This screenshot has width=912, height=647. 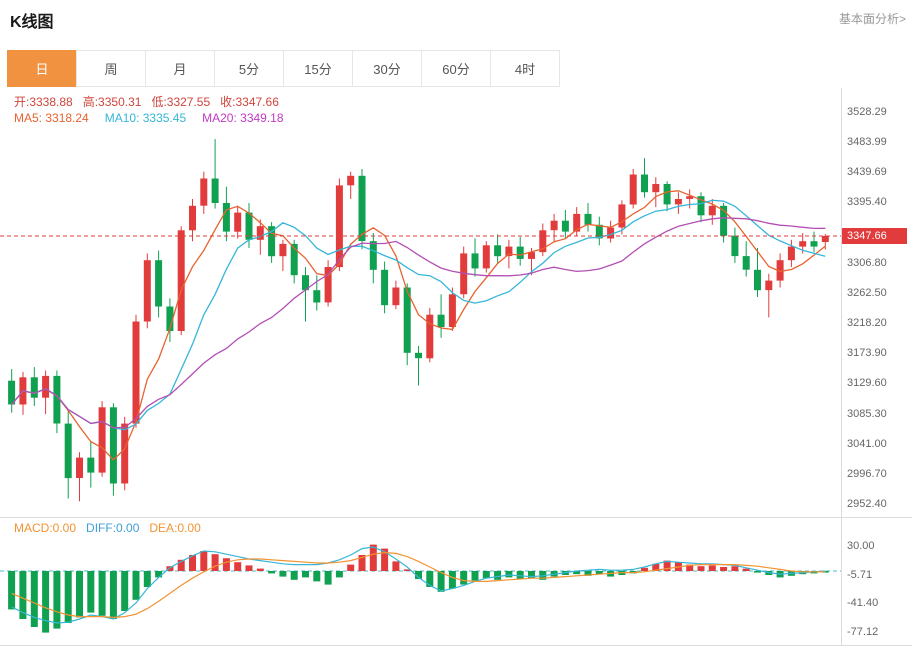 I want to click on y-axis-label: 3306.80, so click(x=867, y=263).